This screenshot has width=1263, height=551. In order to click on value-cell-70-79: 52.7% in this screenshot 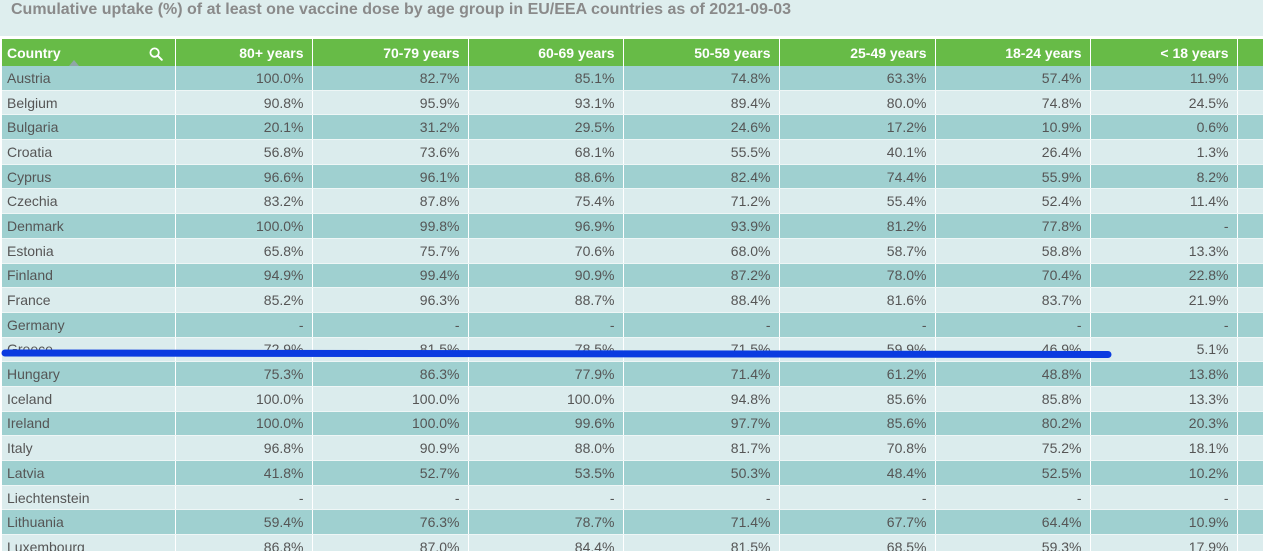, I will do `click(390, 473)`.